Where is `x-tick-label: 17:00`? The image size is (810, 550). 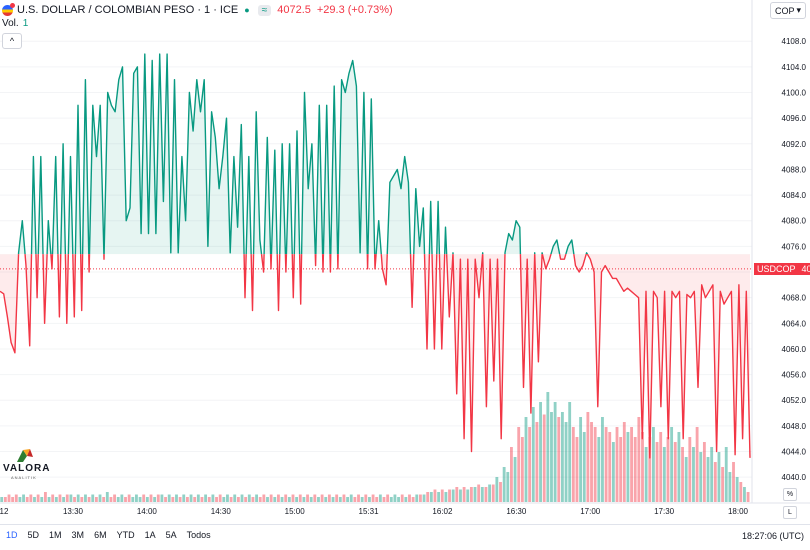 x-tick-label: 17:00 is located at coordinates (590, 511).